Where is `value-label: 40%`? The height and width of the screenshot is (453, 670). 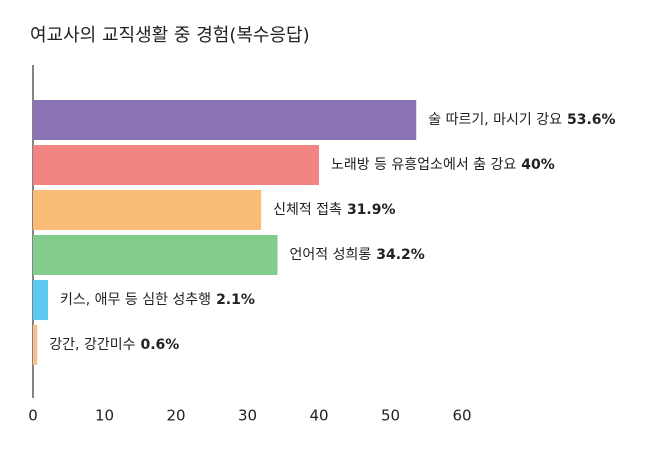
value-label: 40% is located at coordinates (538, 165).